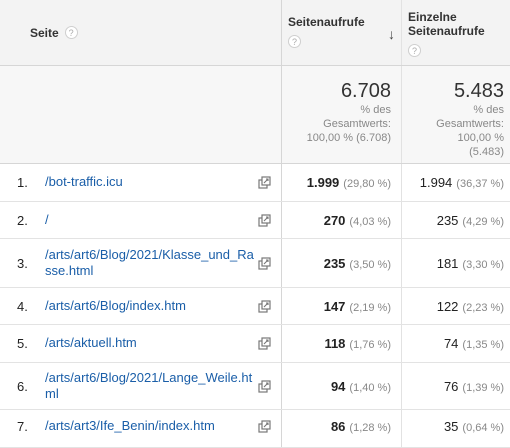  What do you see at coordinates (453, 124) in the screenshot?
I see `total-unique-pct-line2: Gesamtwerts:` at bounding box center [453, 124].